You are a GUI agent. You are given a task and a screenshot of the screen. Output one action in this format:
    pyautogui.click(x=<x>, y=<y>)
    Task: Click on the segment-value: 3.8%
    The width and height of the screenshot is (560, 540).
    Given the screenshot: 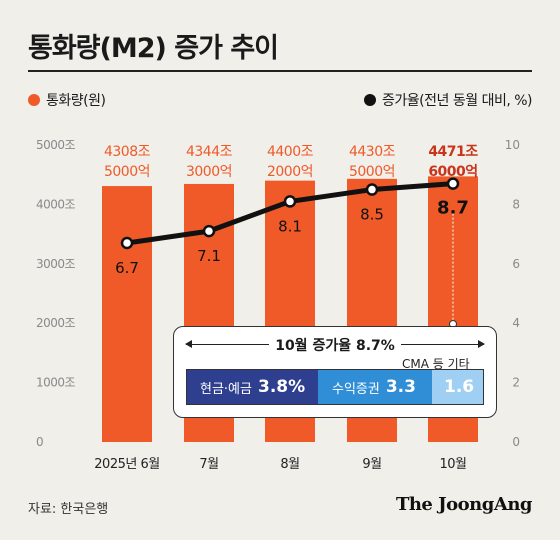 What is the action you would take?
    pyautogui.click(x=281, y=387)
    